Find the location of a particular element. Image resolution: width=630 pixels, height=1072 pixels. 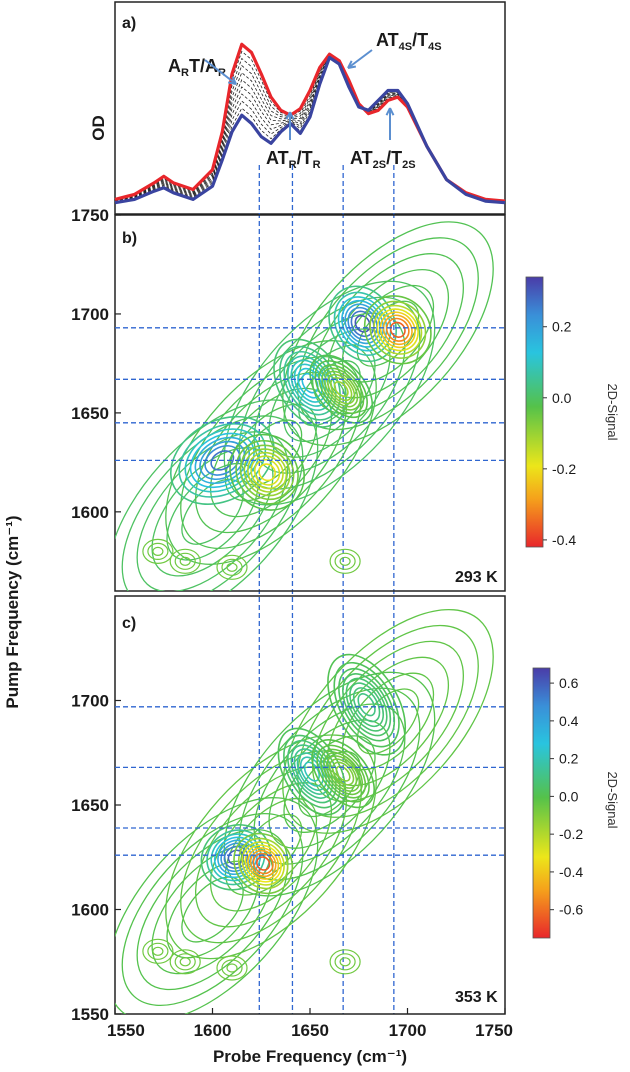

colorbar-c-ticks: 0.6 0.4 0.2 0.0 -0.2 -0.4 -0.6 is located at coordinates (566, 796).